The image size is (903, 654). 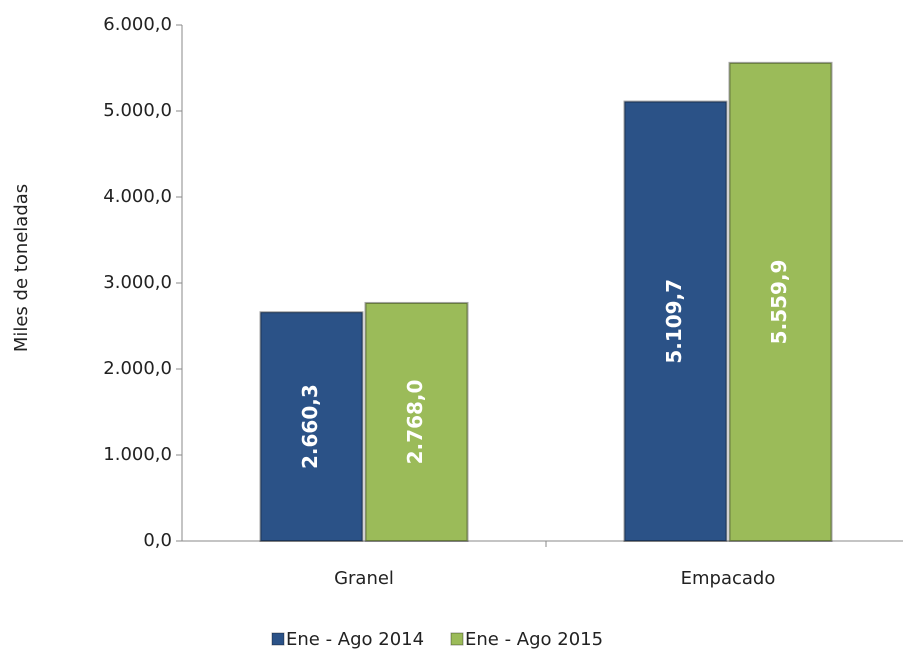 I want to click on y-tick-label: 0,0, so click(x=157, y=540).